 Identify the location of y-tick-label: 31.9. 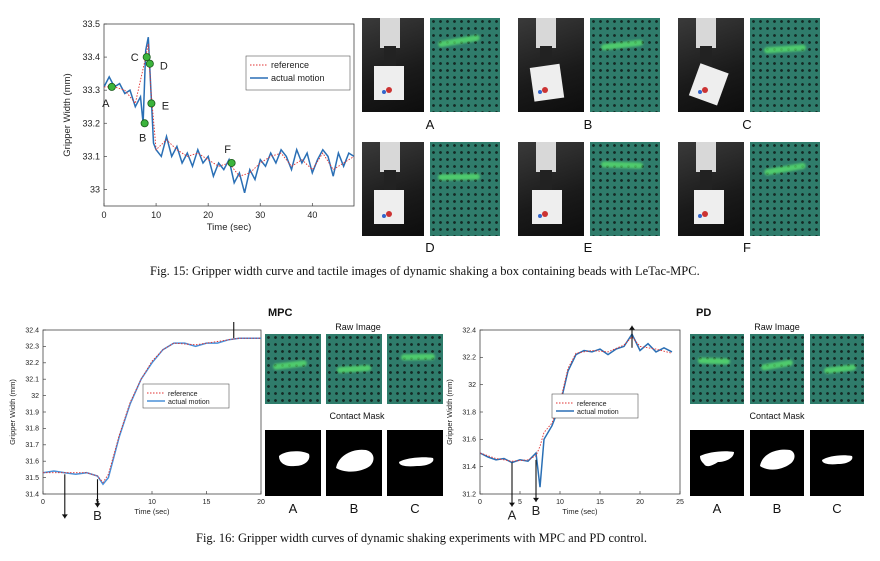
(32, 412).